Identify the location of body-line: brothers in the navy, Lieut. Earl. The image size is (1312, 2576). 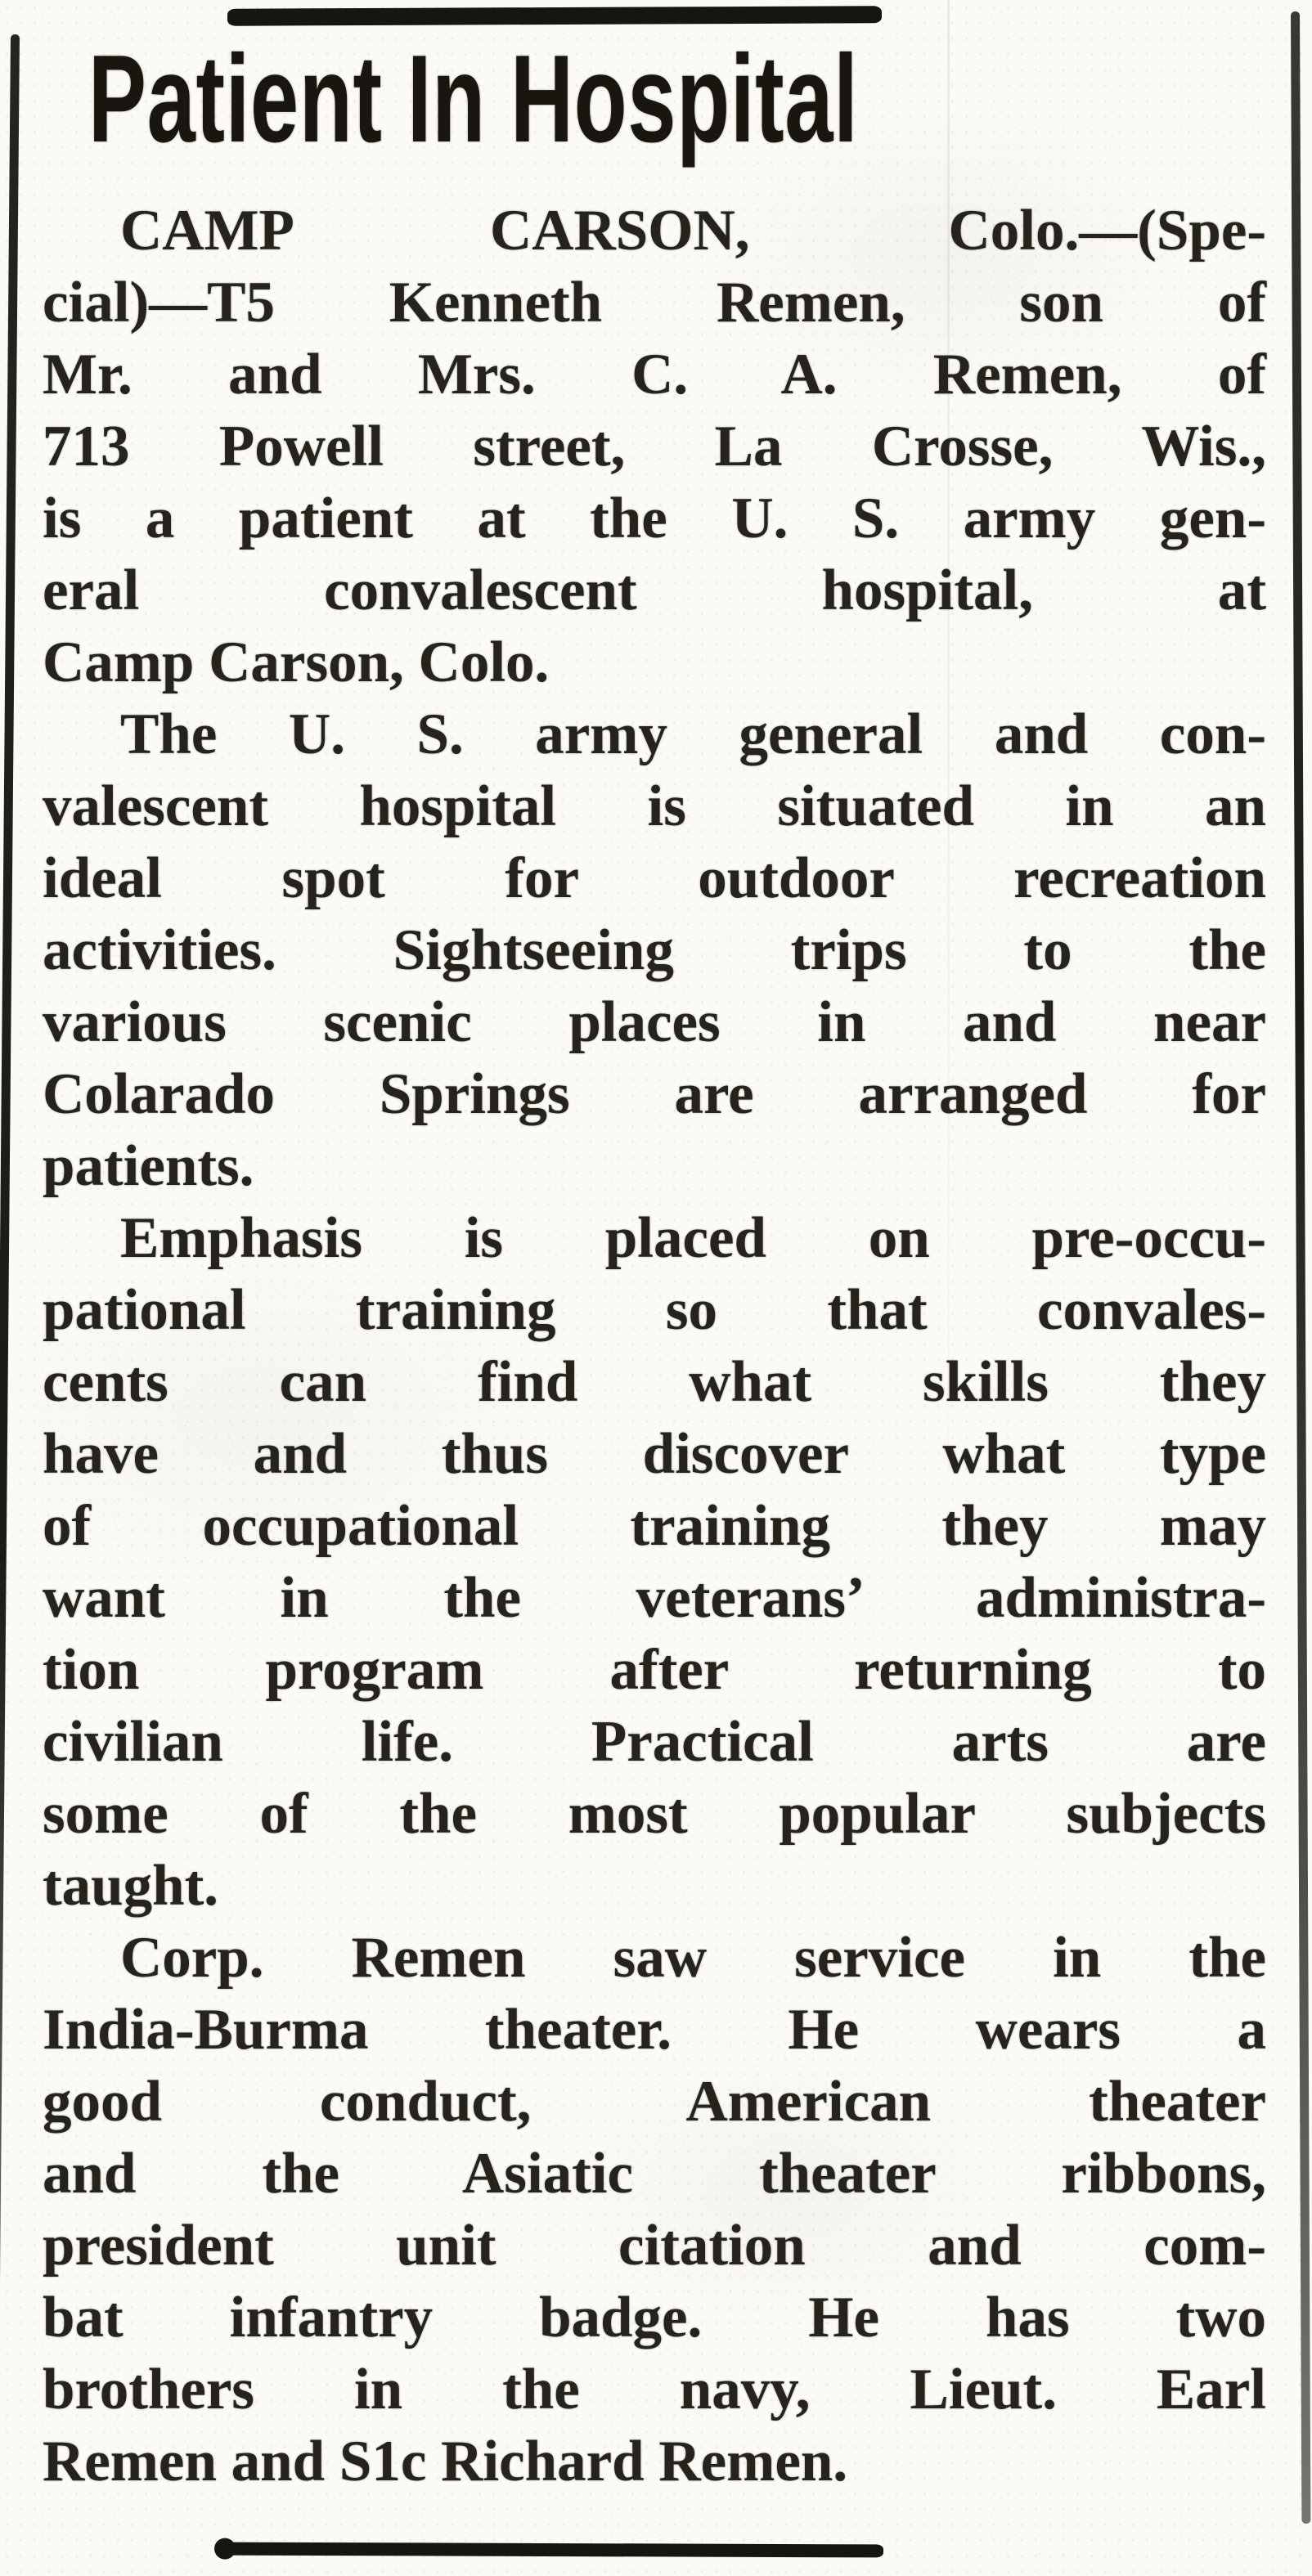
(654, 2389).